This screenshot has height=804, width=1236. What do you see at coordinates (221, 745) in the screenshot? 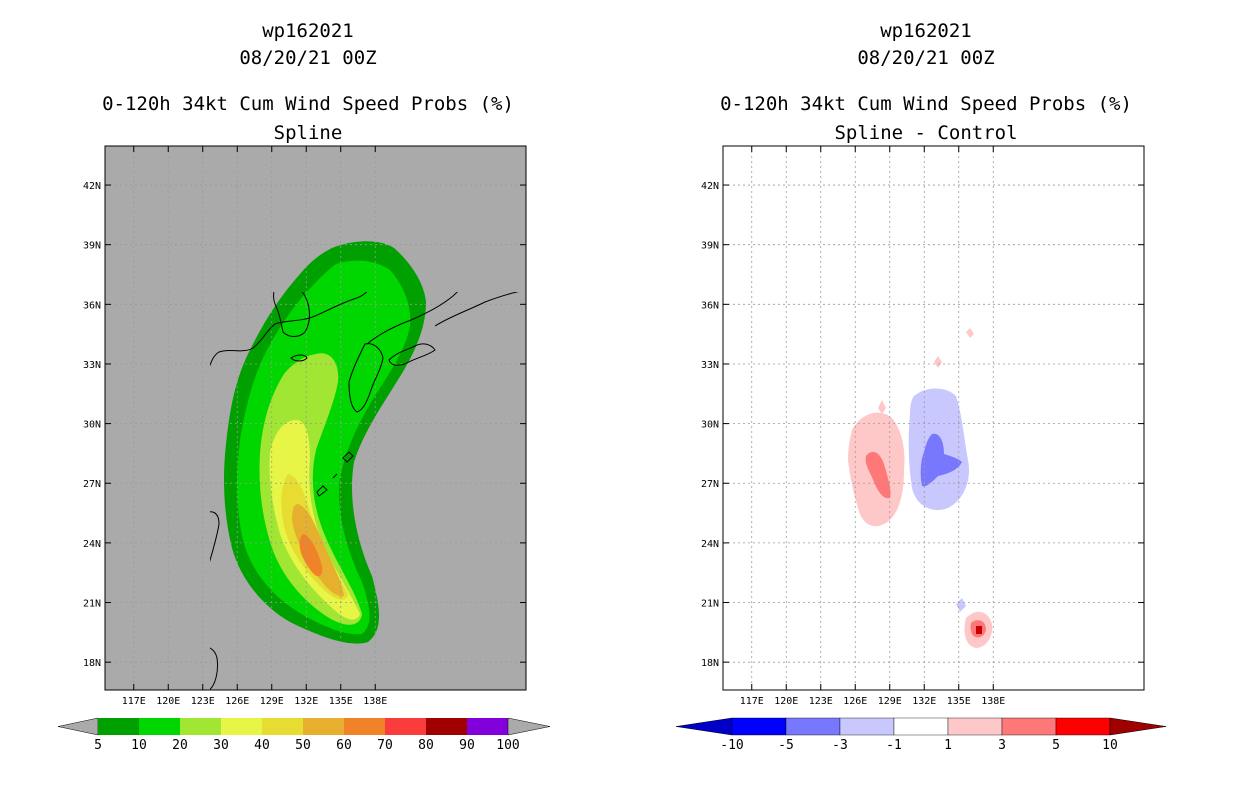
I see `colorbar-label: 30` at bounding box center [221, 745].